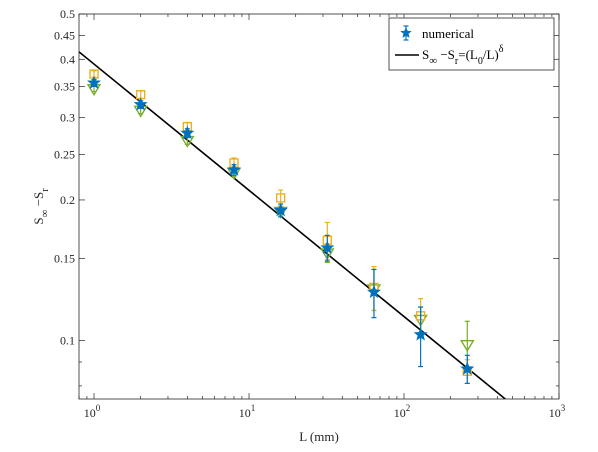 This screenshot has height=452, width=598. I want to click on x-tick-label: 10⁰, so click(92, 411).